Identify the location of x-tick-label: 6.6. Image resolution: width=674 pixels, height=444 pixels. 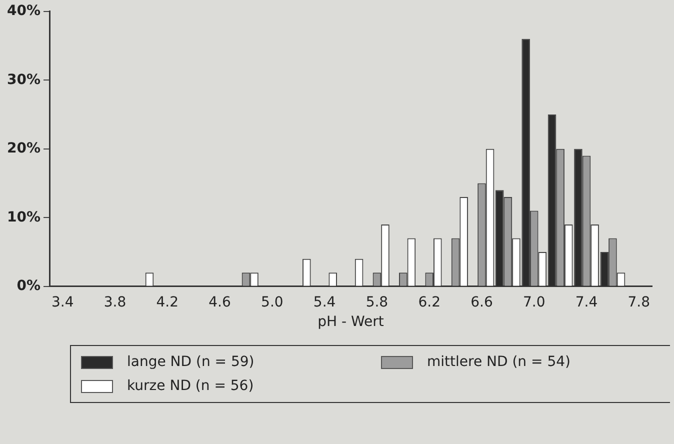
(481, 302).